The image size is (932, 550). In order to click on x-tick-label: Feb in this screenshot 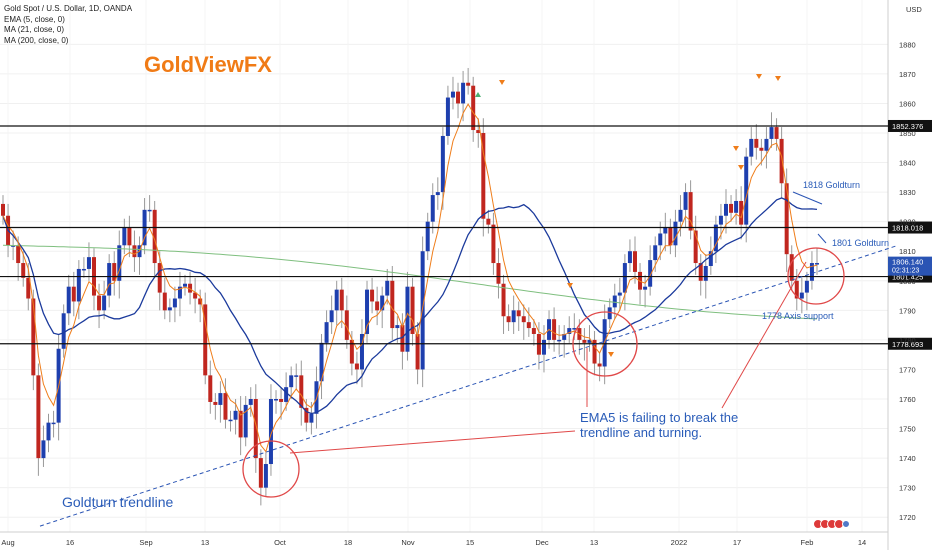, I will do `click(807, 542)`.